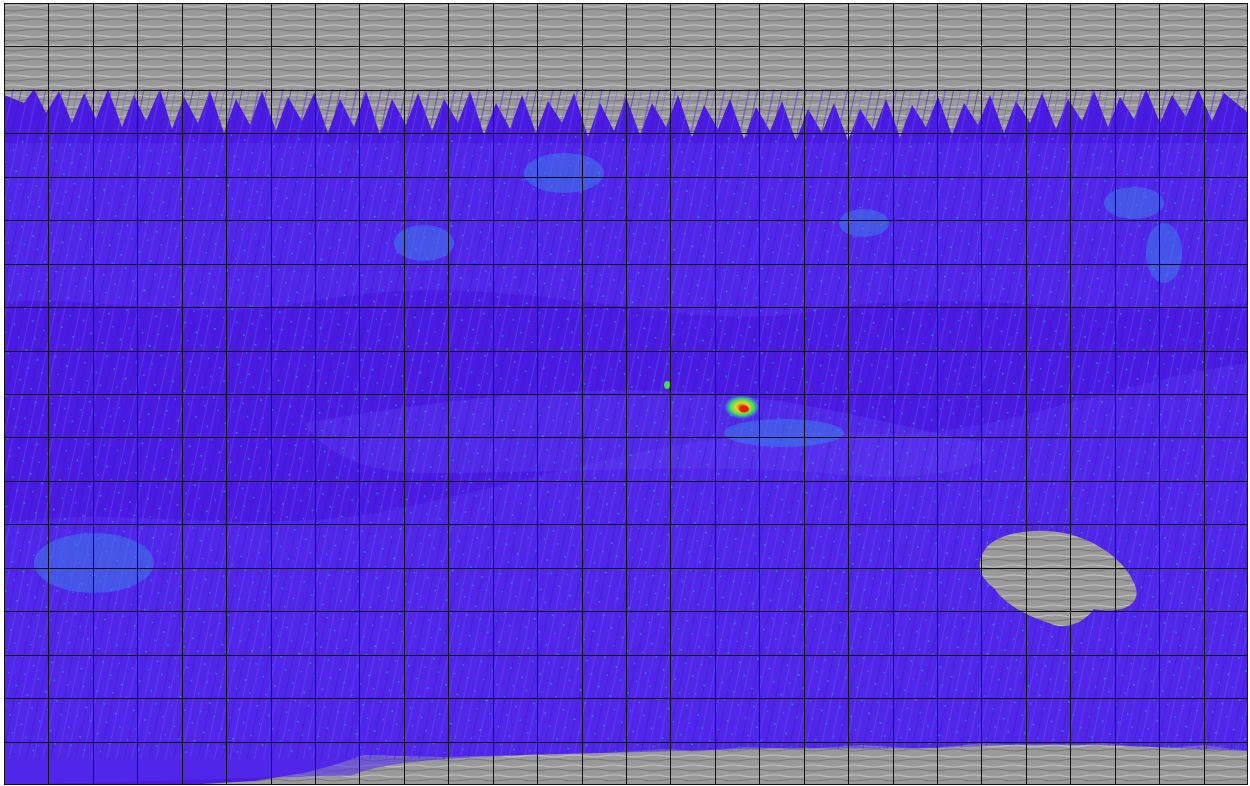 This screenshot has width=1250, height=786. What do you see at coordinates (667, 385) in the screenshot?
I see `secondary-spot` at bounding box center [667, 385].